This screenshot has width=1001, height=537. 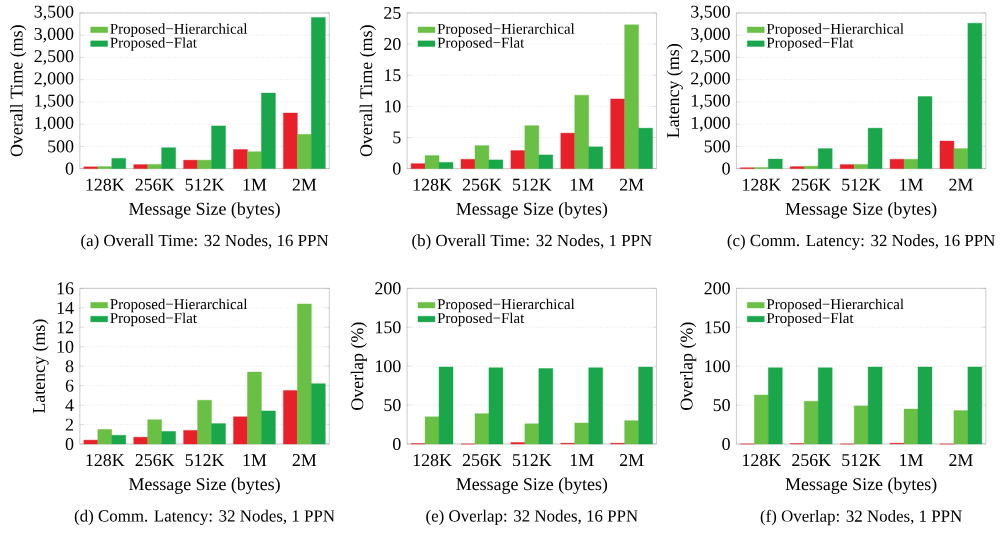 What do you see at coordinates (69, 385) in the screenshot?
I see `y-tick-label: 6` at bounding box center [69, 385].